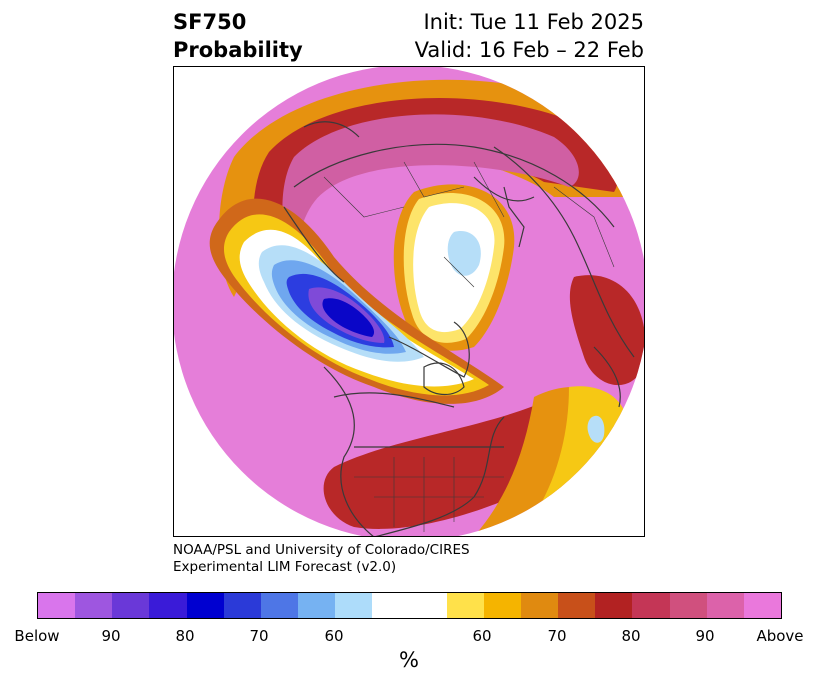 The width and height of the screenshot is (819, 686). What do you see at coordinates (780, 636) in the screenshot?
I see `colorbar-tick-label: Above` at bounding box center [780, 636].